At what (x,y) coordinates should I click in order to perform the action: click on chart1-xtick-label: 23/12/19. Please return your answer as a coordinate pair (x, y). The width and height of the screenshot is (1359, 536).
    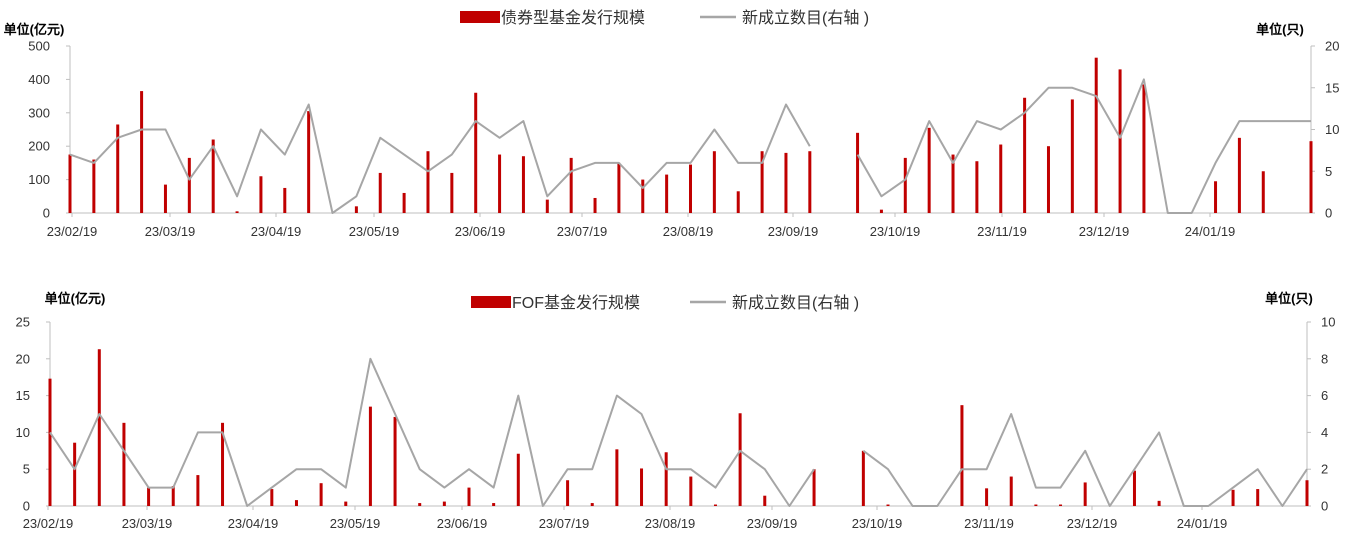
    Looking at the image, I should click on (1104, 231).